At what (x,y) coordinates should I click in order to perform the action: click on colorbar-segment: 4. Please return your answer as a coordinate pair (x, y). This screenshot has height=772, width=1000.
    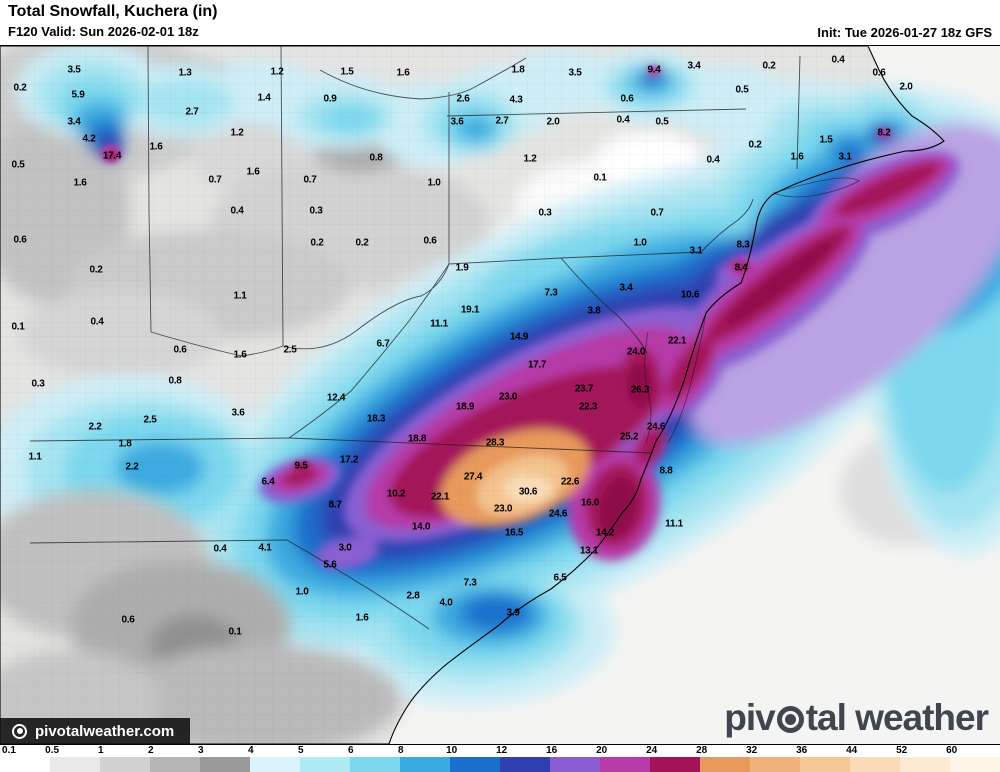
    Looking at the image, I should click on (274, 758).